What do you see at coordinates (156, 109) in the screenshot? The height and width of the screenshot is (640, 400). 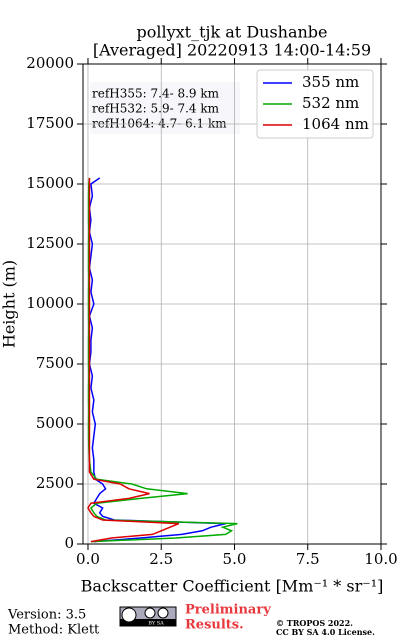 I see `annotation: refH532: 5.9- 7.4 km` at bounding box center [156, 109].